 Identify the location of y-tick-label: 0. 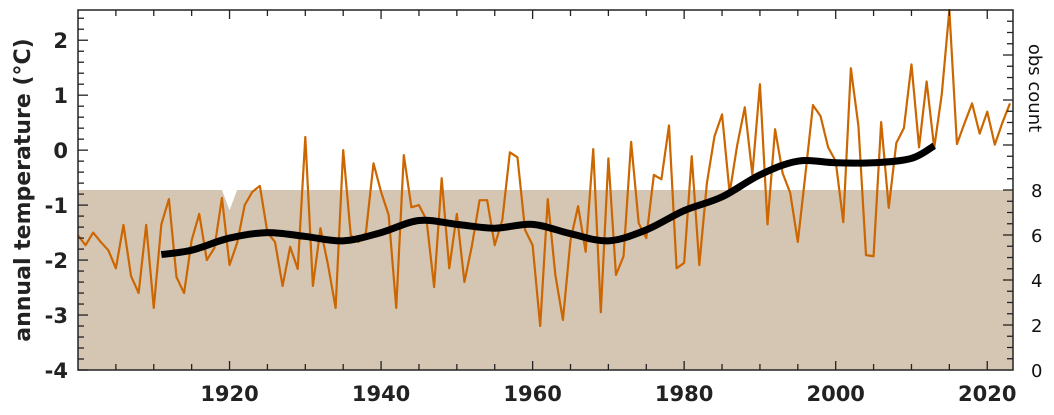
(60, 151).